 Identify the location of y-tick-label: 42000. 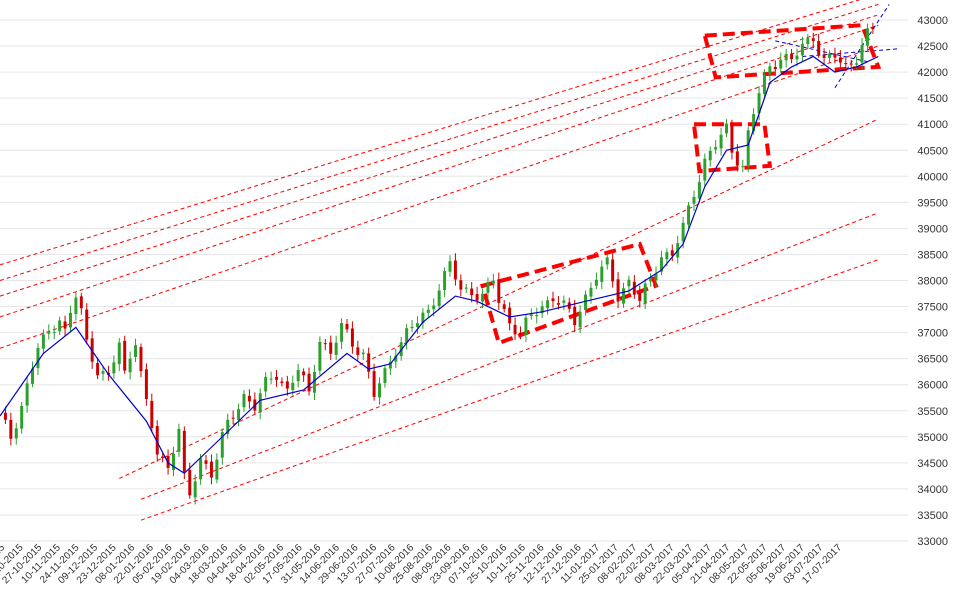
(932, 73).